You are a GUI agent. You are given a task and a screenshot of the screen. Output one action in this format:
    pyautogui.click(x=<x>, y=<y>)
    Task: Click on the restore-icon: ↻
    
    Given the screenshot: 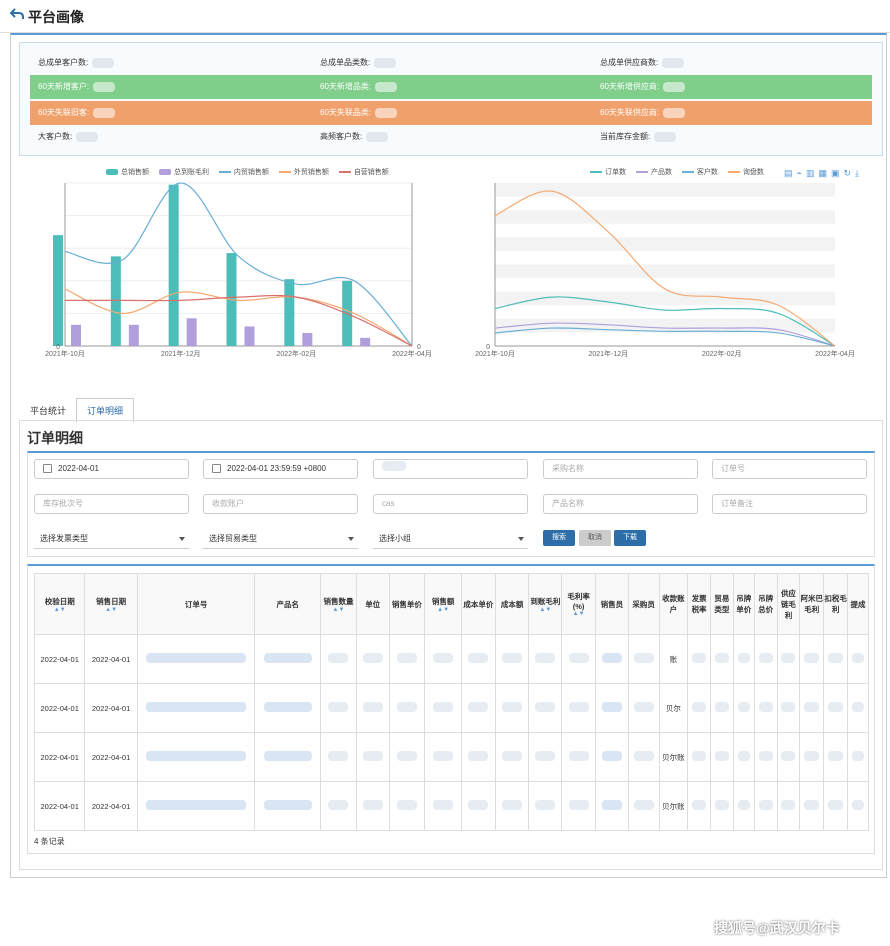 What is the action you would take?
    pyautogui.click(x=849, y=173)
    